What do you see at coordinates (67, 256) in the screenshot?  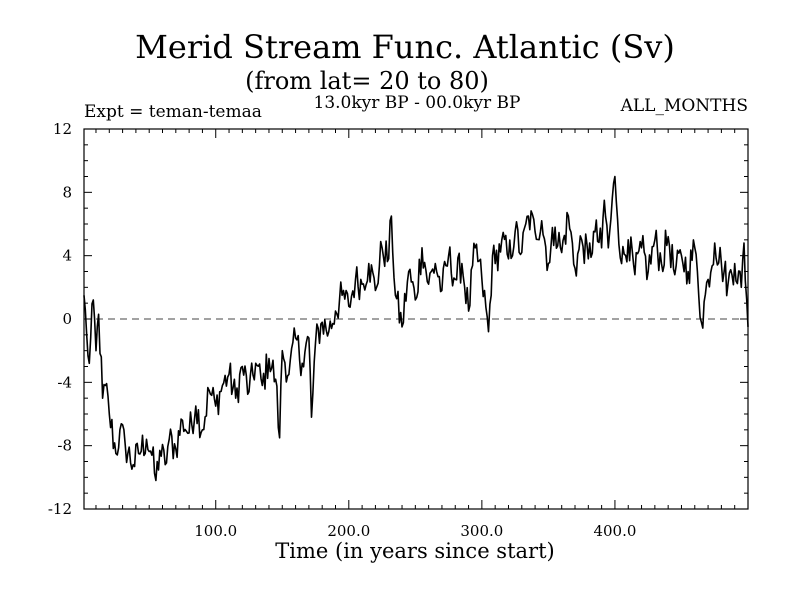 I see `y-tick-label: 4` at bounding box center [67, 256].